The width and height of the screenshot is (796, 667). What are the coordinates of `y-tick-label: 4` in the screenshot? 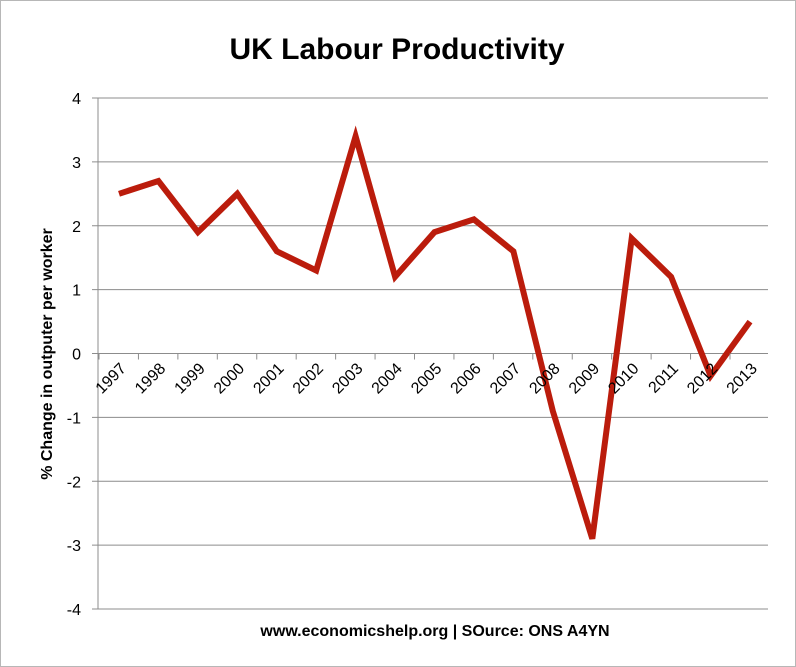 It's located at (76, 99).